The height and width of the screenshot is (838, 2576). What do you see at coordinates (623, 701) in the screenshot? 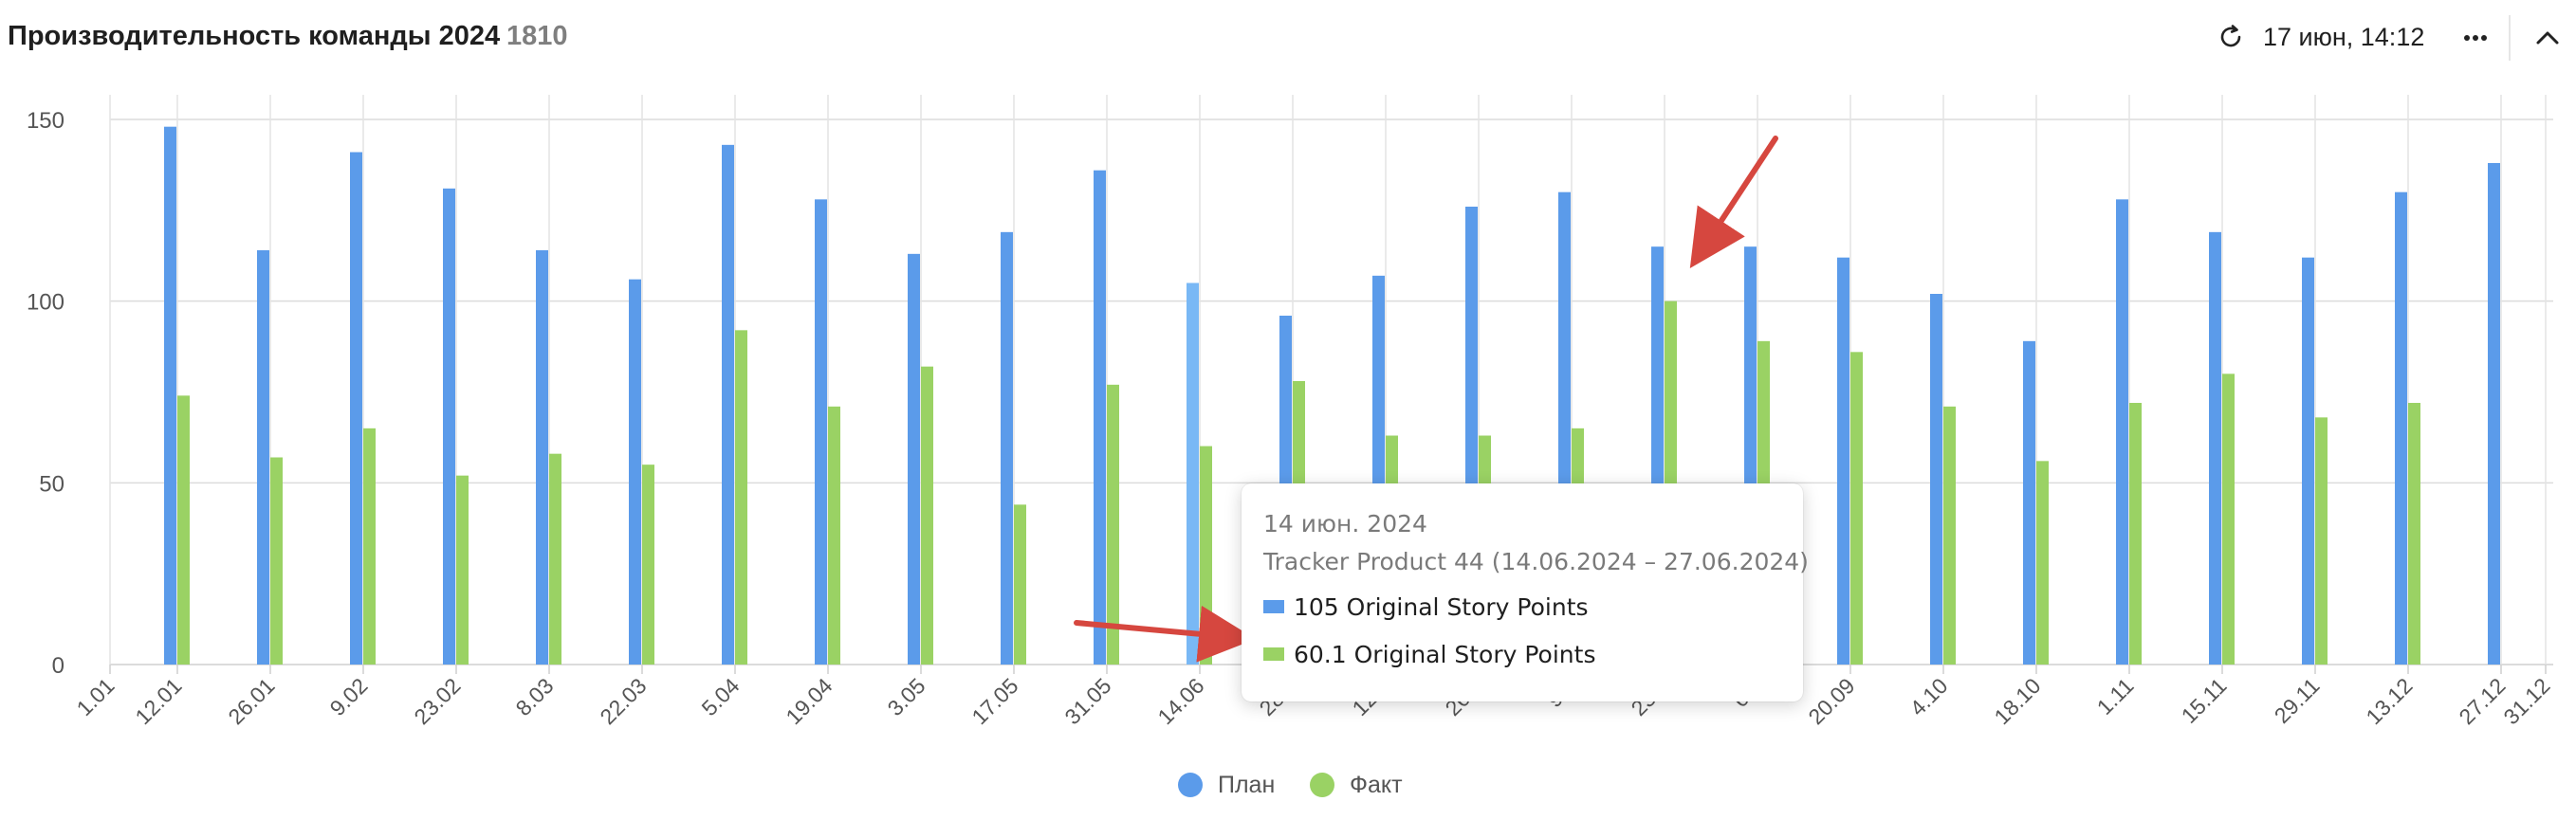
I see `x-tick-label: 22.03` at bounding box center [623, 701].